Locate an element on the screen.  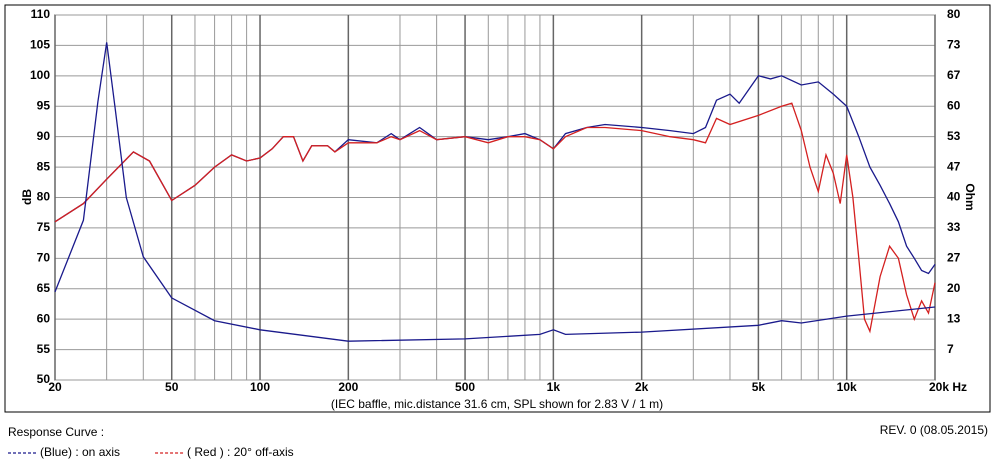
y2-tick-label: 20 is located at coordinates (954, 288).